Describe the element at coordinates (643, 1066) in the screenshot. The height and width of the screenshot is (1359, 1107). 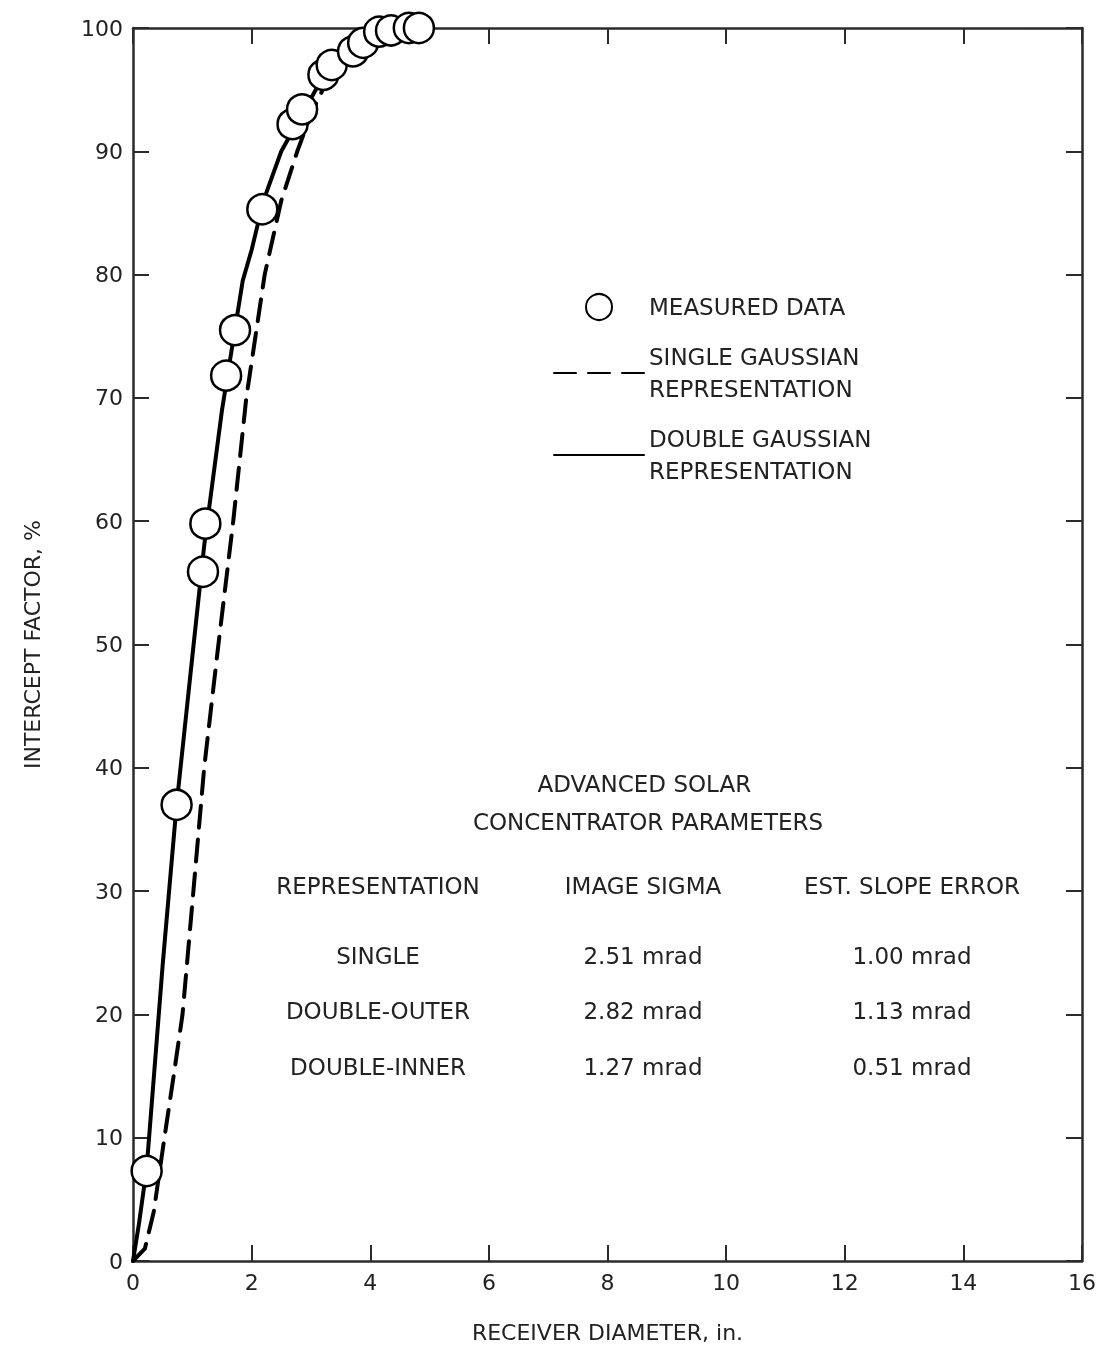
I see `annotation: 1.27 mrad` at that location.